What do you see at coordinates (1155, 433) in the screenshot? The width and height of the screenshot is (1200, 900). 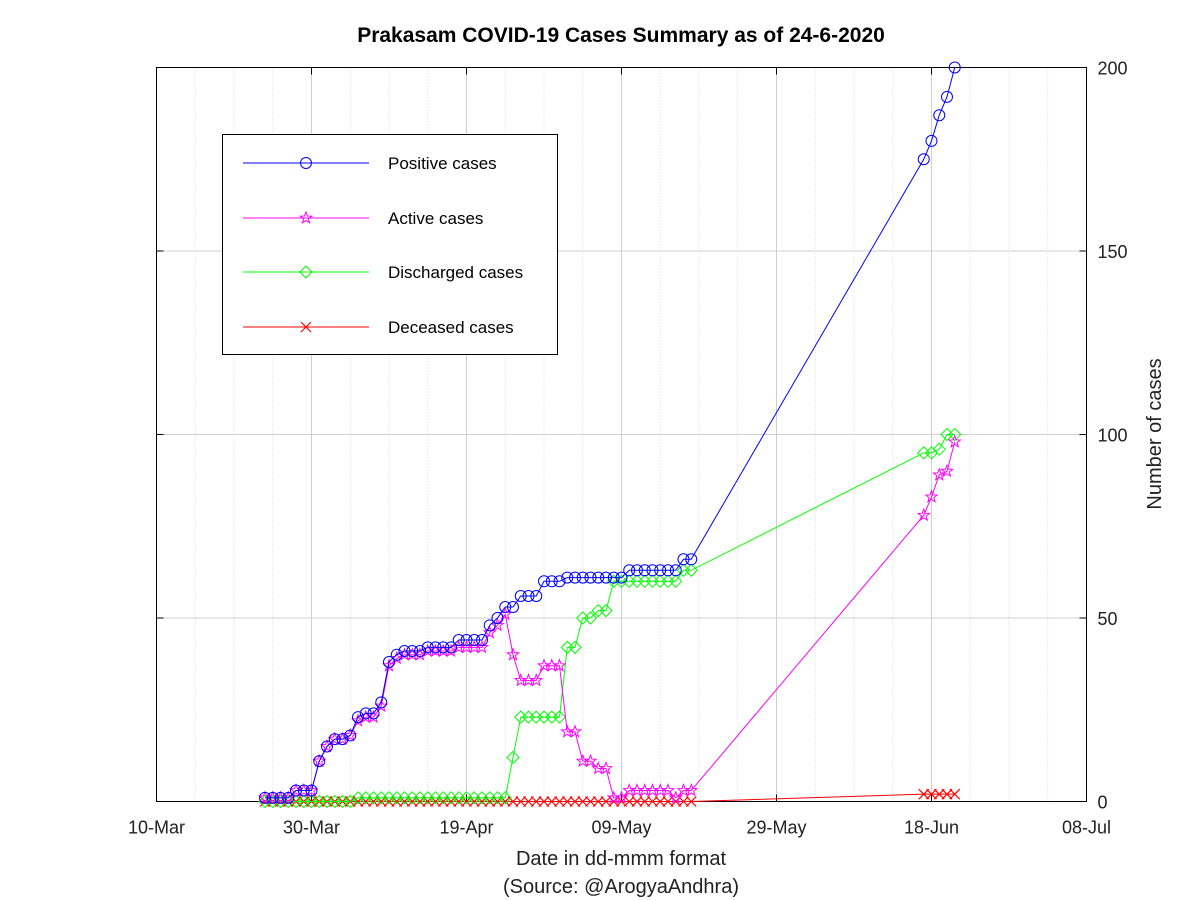 I see `y-axis-label: Number of cases` at bounding box center [1155, 433].